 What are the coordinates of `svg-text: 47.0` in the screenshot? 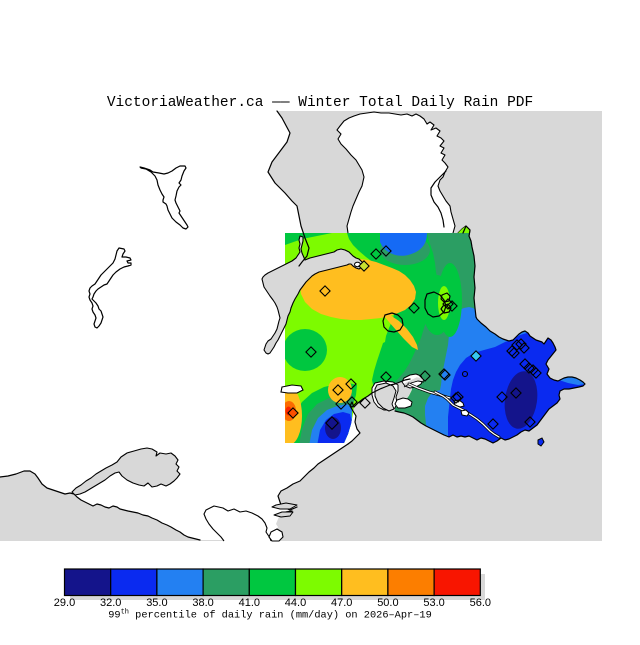 It's located at (341, 603).